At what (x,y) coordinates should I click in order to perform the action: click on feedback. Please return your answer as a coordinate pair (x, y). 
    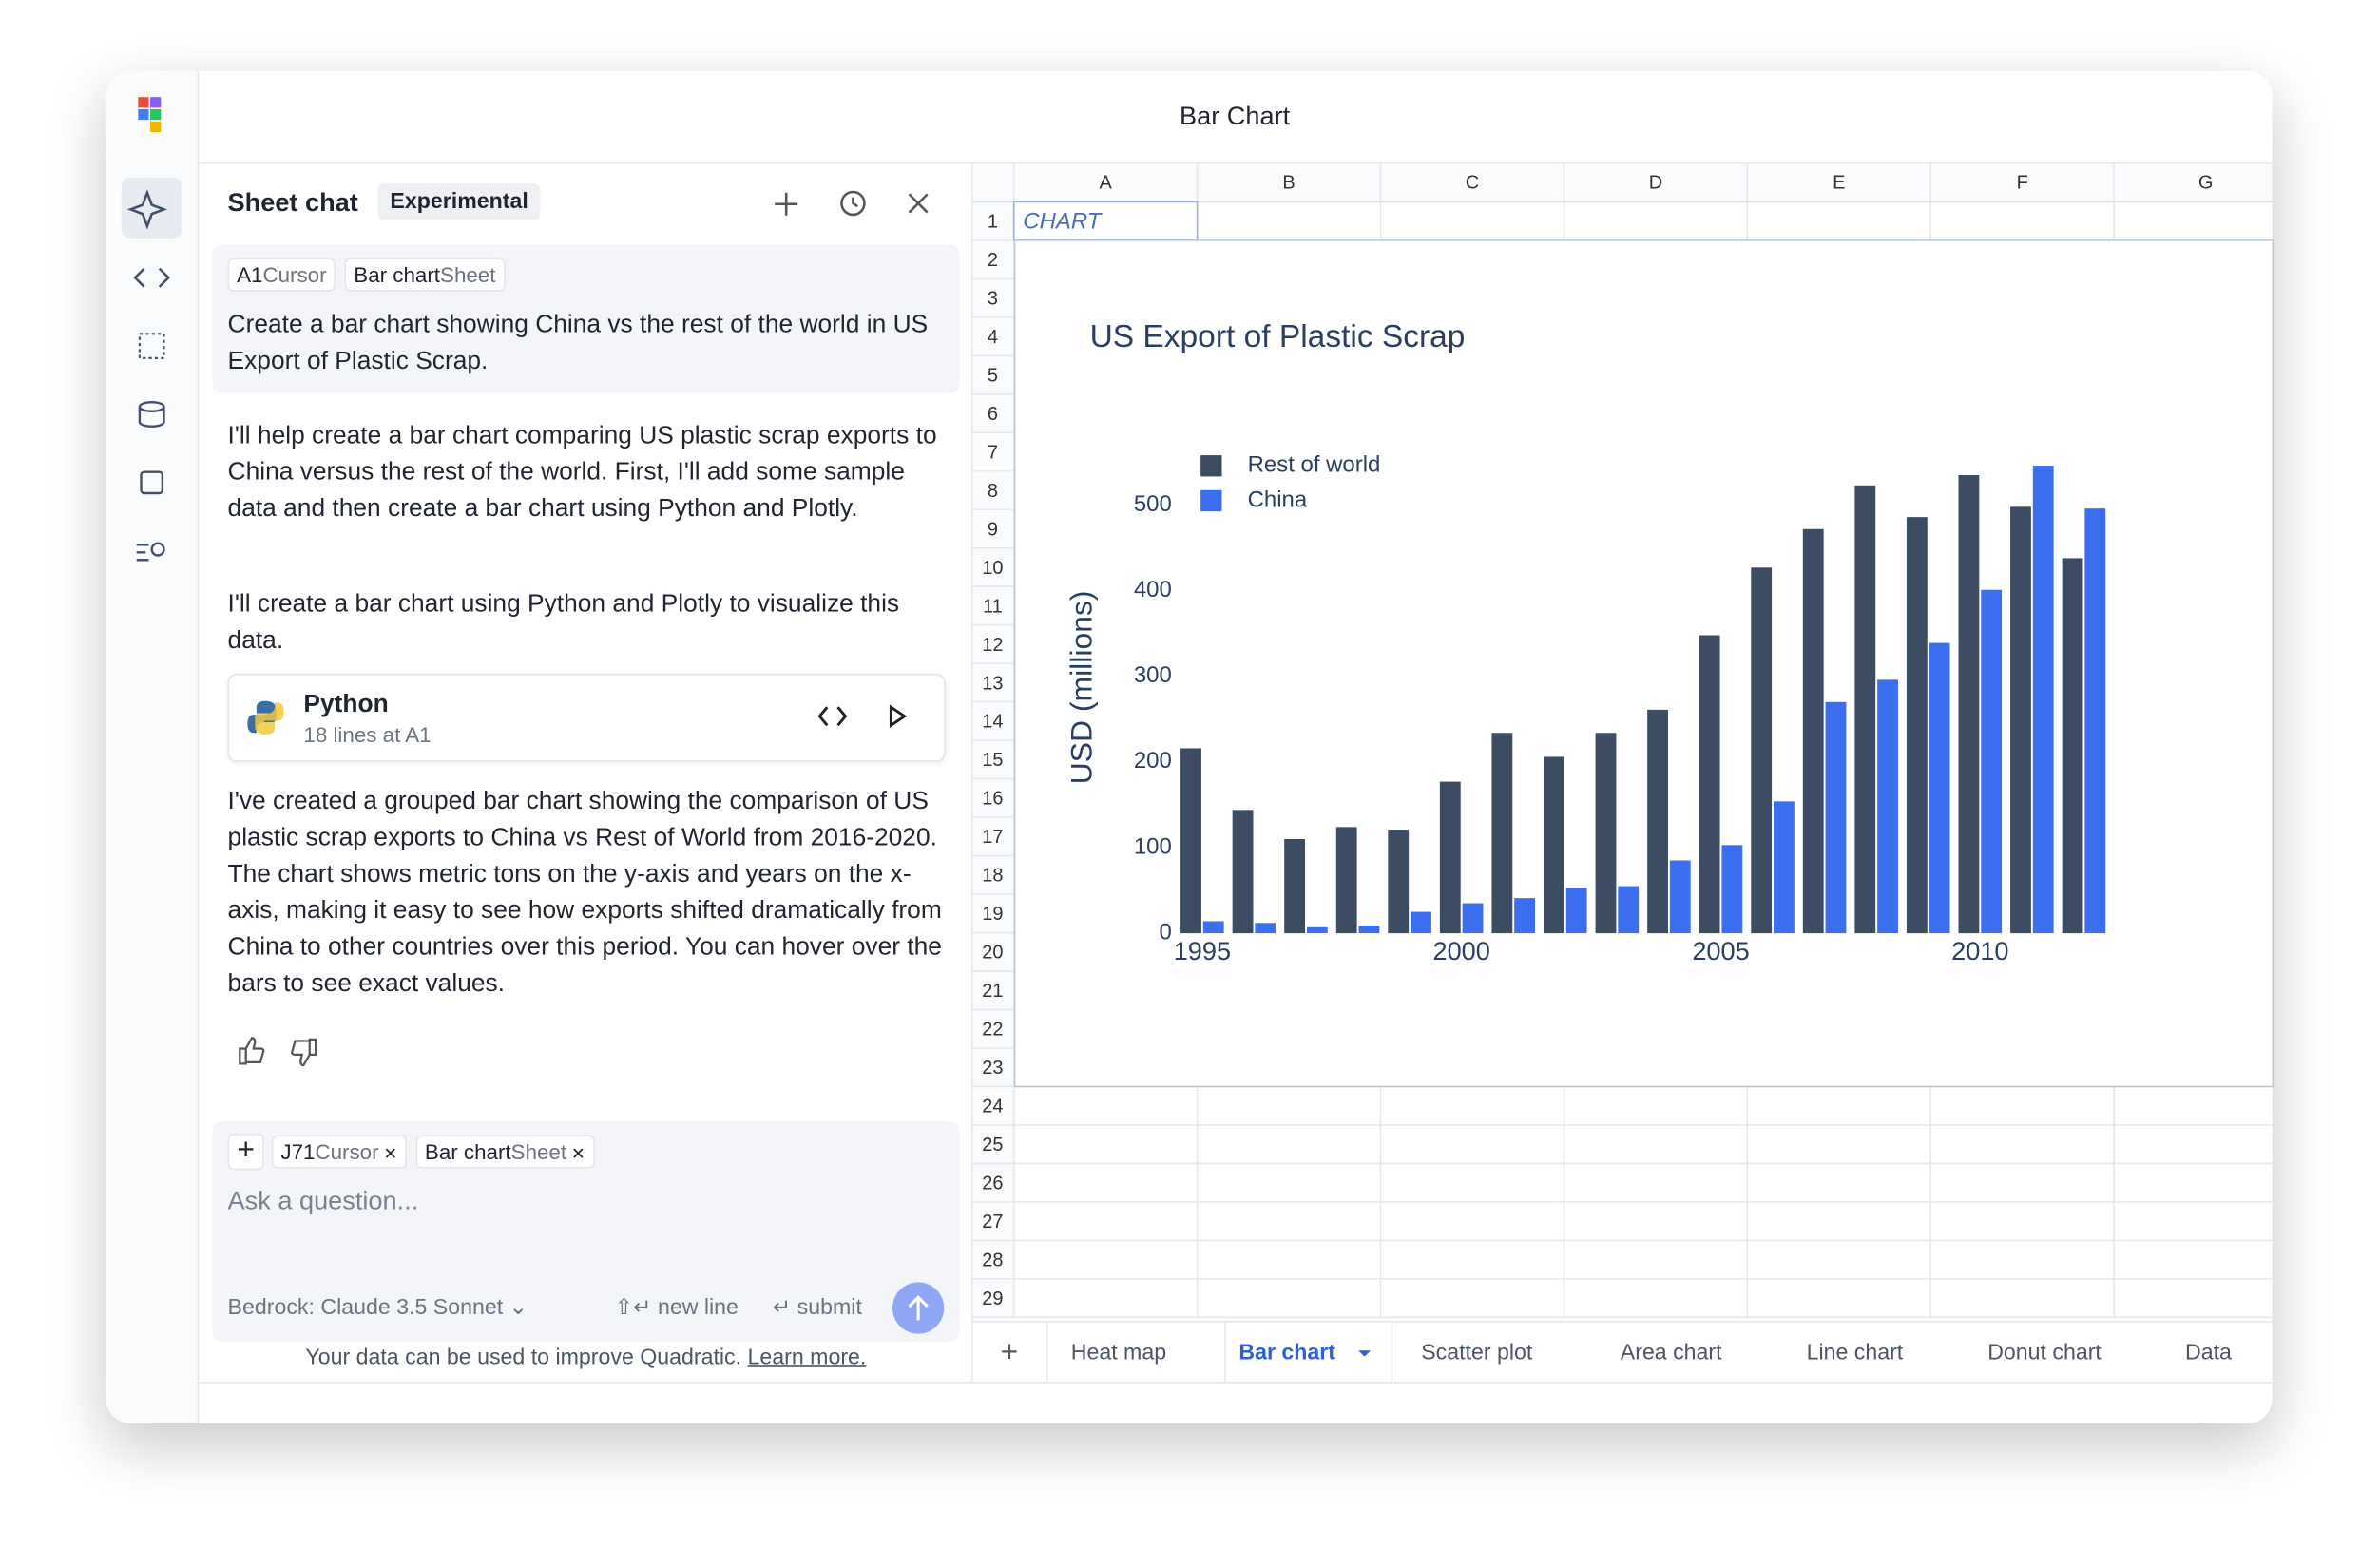
    Looking at the image, I should click on (281, 1051).